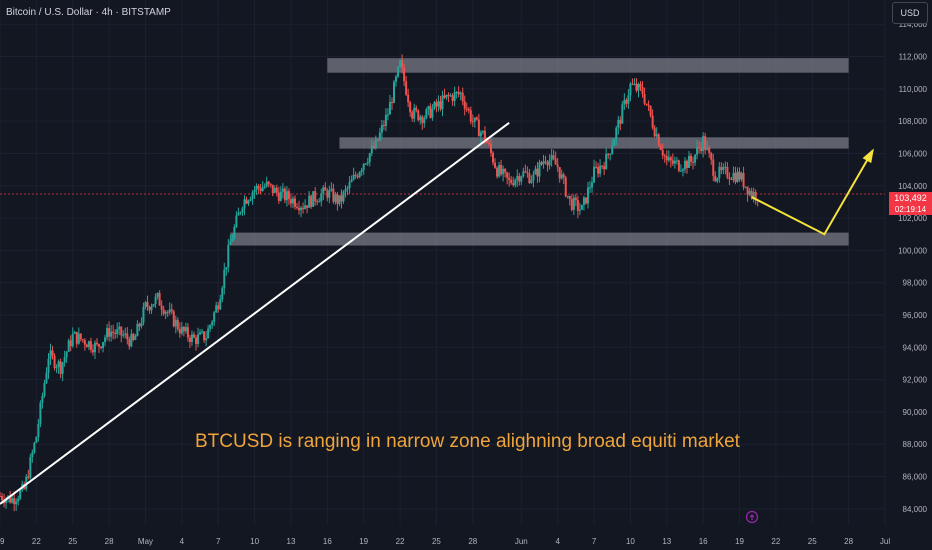 The image size is (932, 550). What do you see at coordinates (910, 13) in the screenshot?
I see `currency-button: USD` at bounding box center [910, 13].